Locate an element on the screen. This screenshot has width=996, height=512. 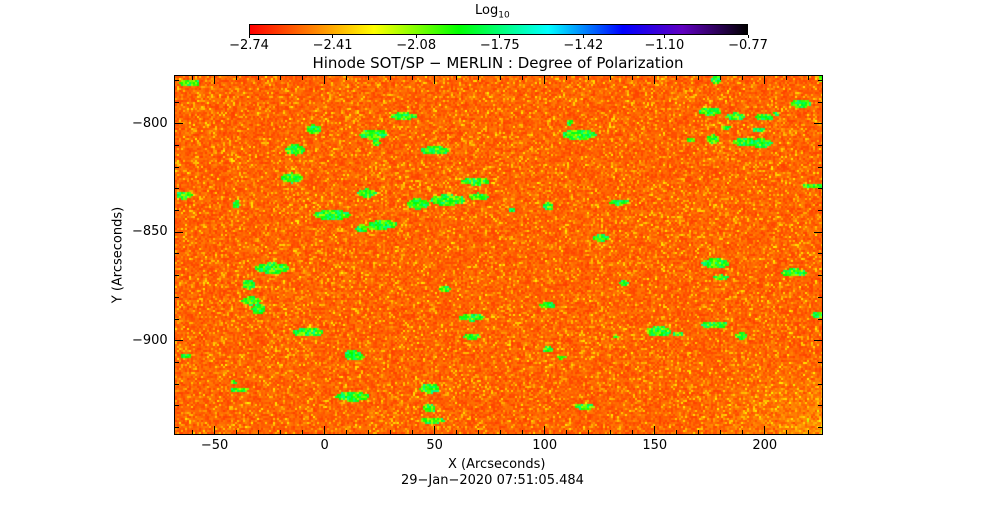
y-tick-label: −800 is located at coordinates (150, 123).